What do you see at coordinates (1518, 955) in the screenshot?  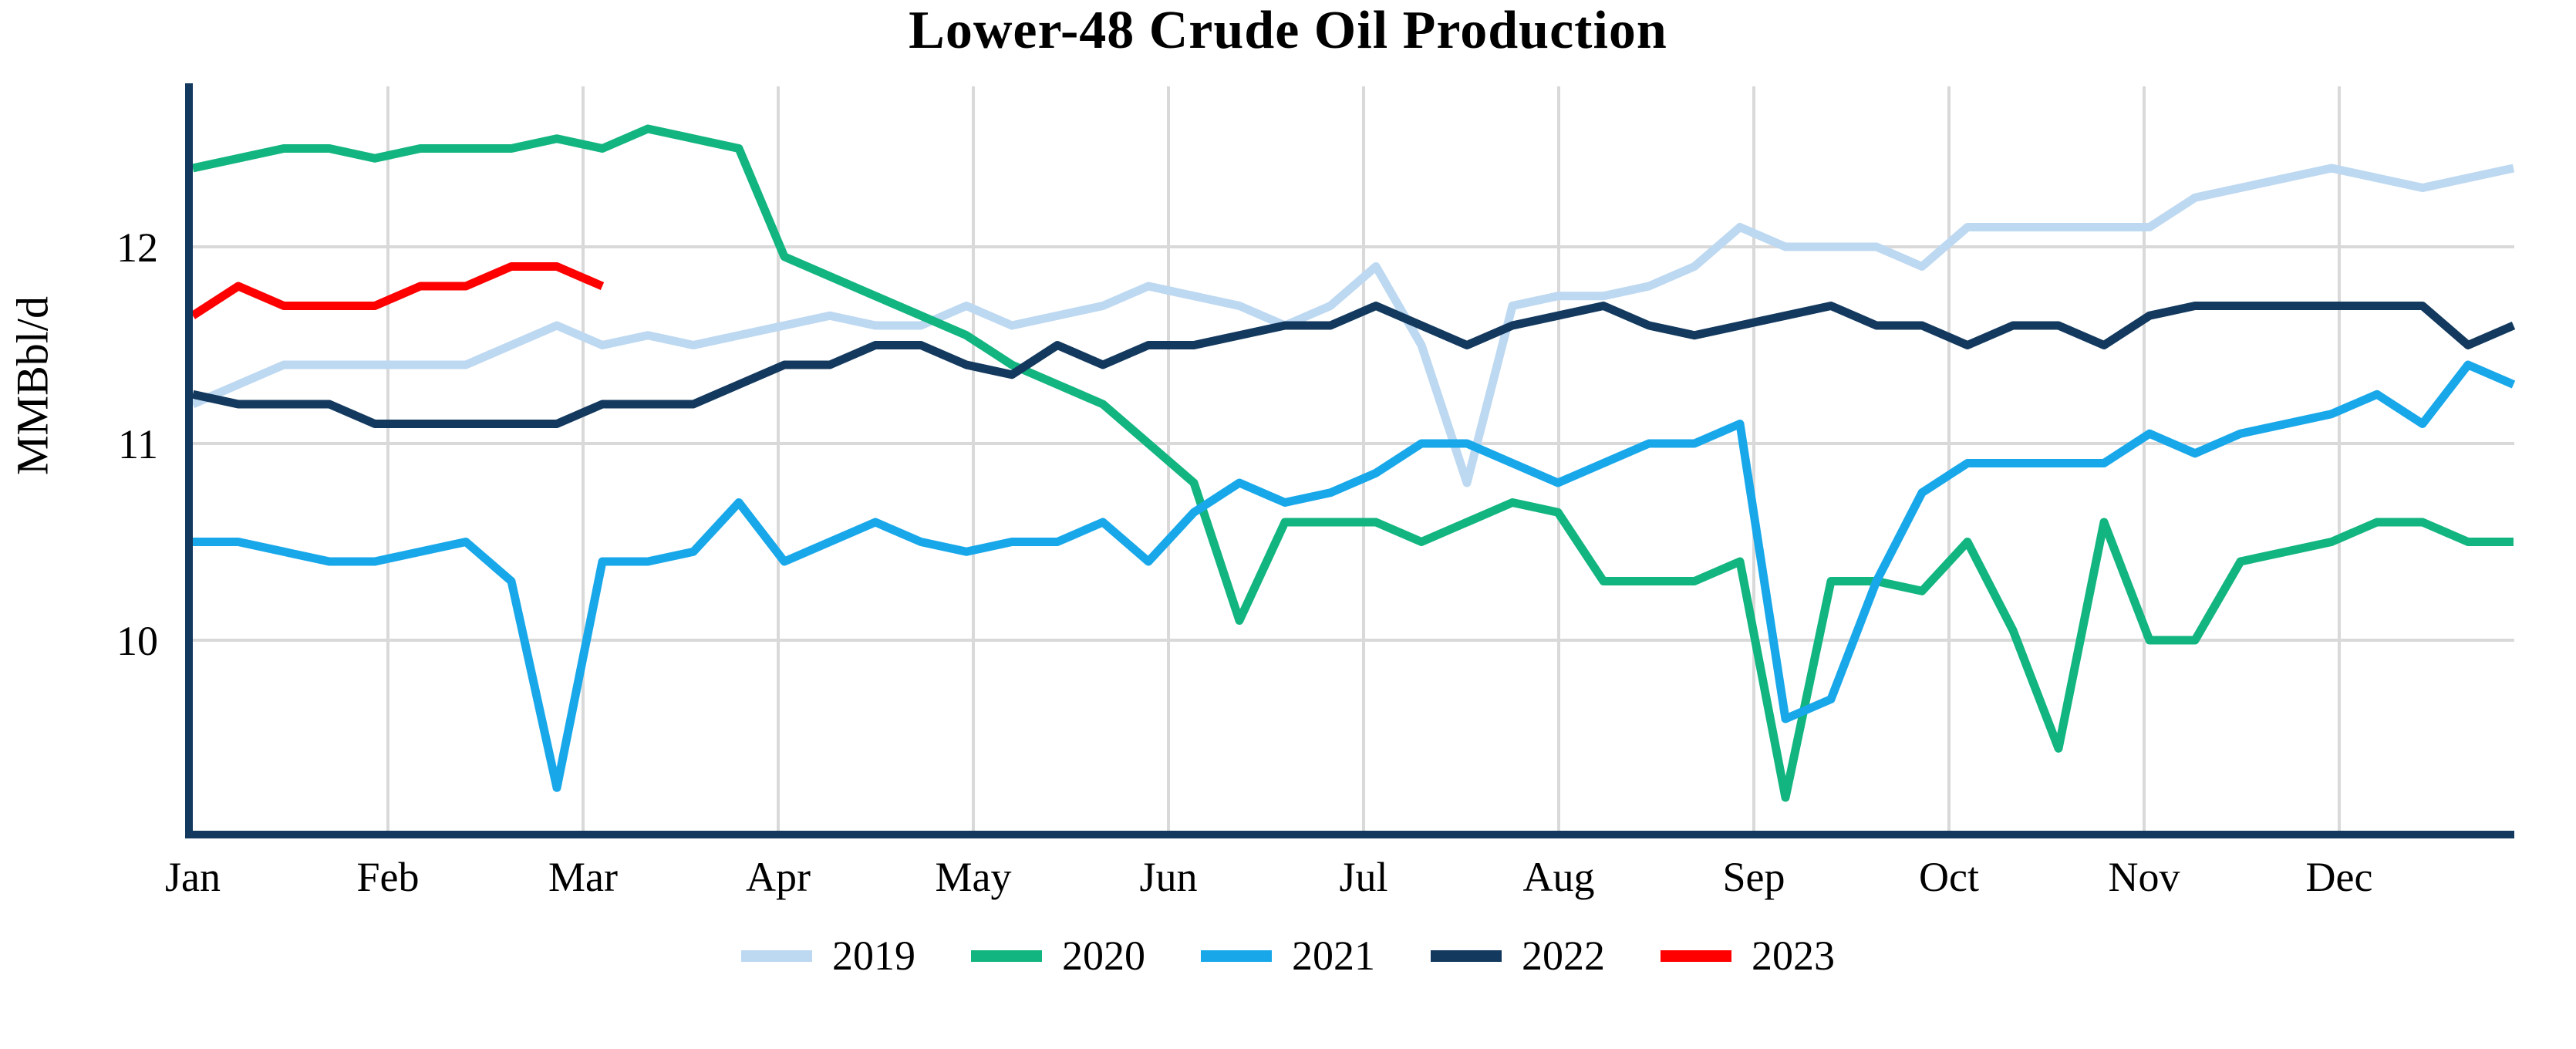 I see `legend-item-2022: 2022` at bounding box center [1518, 955].